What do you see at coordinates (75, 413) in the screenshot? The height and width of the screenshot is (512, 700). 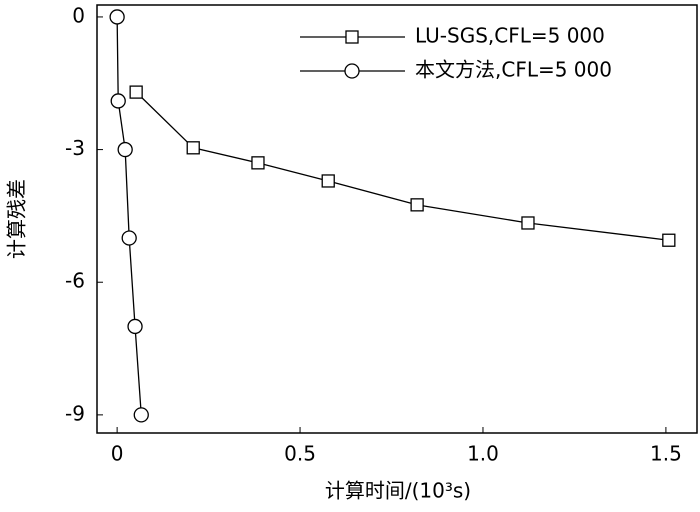 I see `y-tick-label: -9` at bounding box center [75, 413].